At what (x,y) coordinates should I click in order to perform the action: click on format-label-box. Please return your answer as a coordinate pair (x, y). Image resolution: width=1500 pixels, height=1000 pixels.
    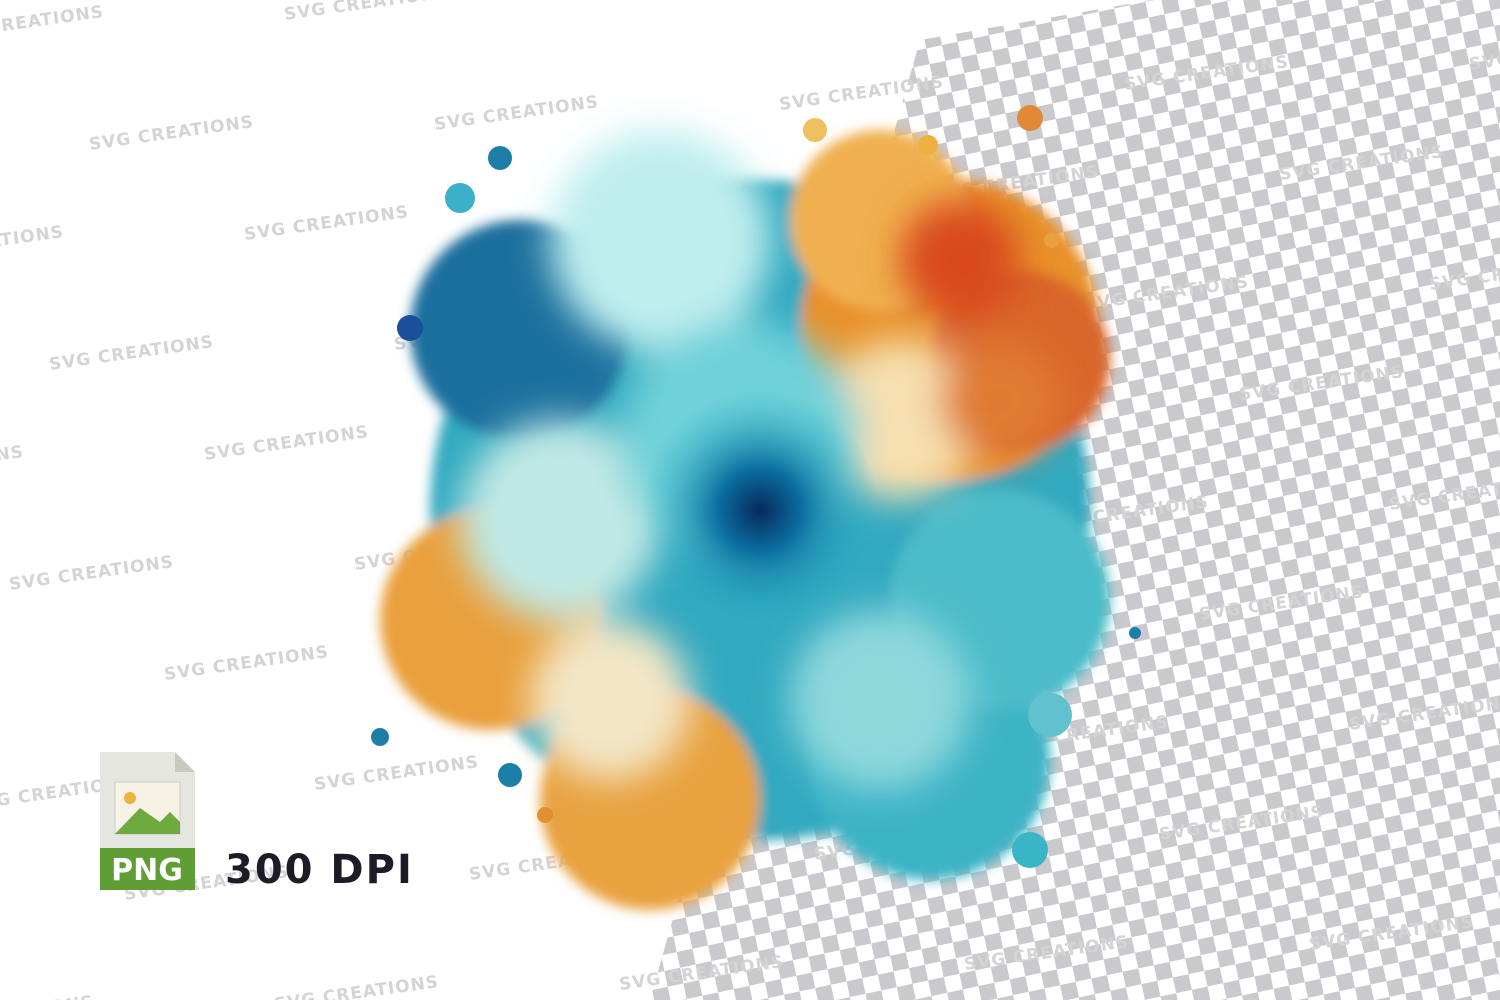
    Looking at the image, I should click on (147, 869).